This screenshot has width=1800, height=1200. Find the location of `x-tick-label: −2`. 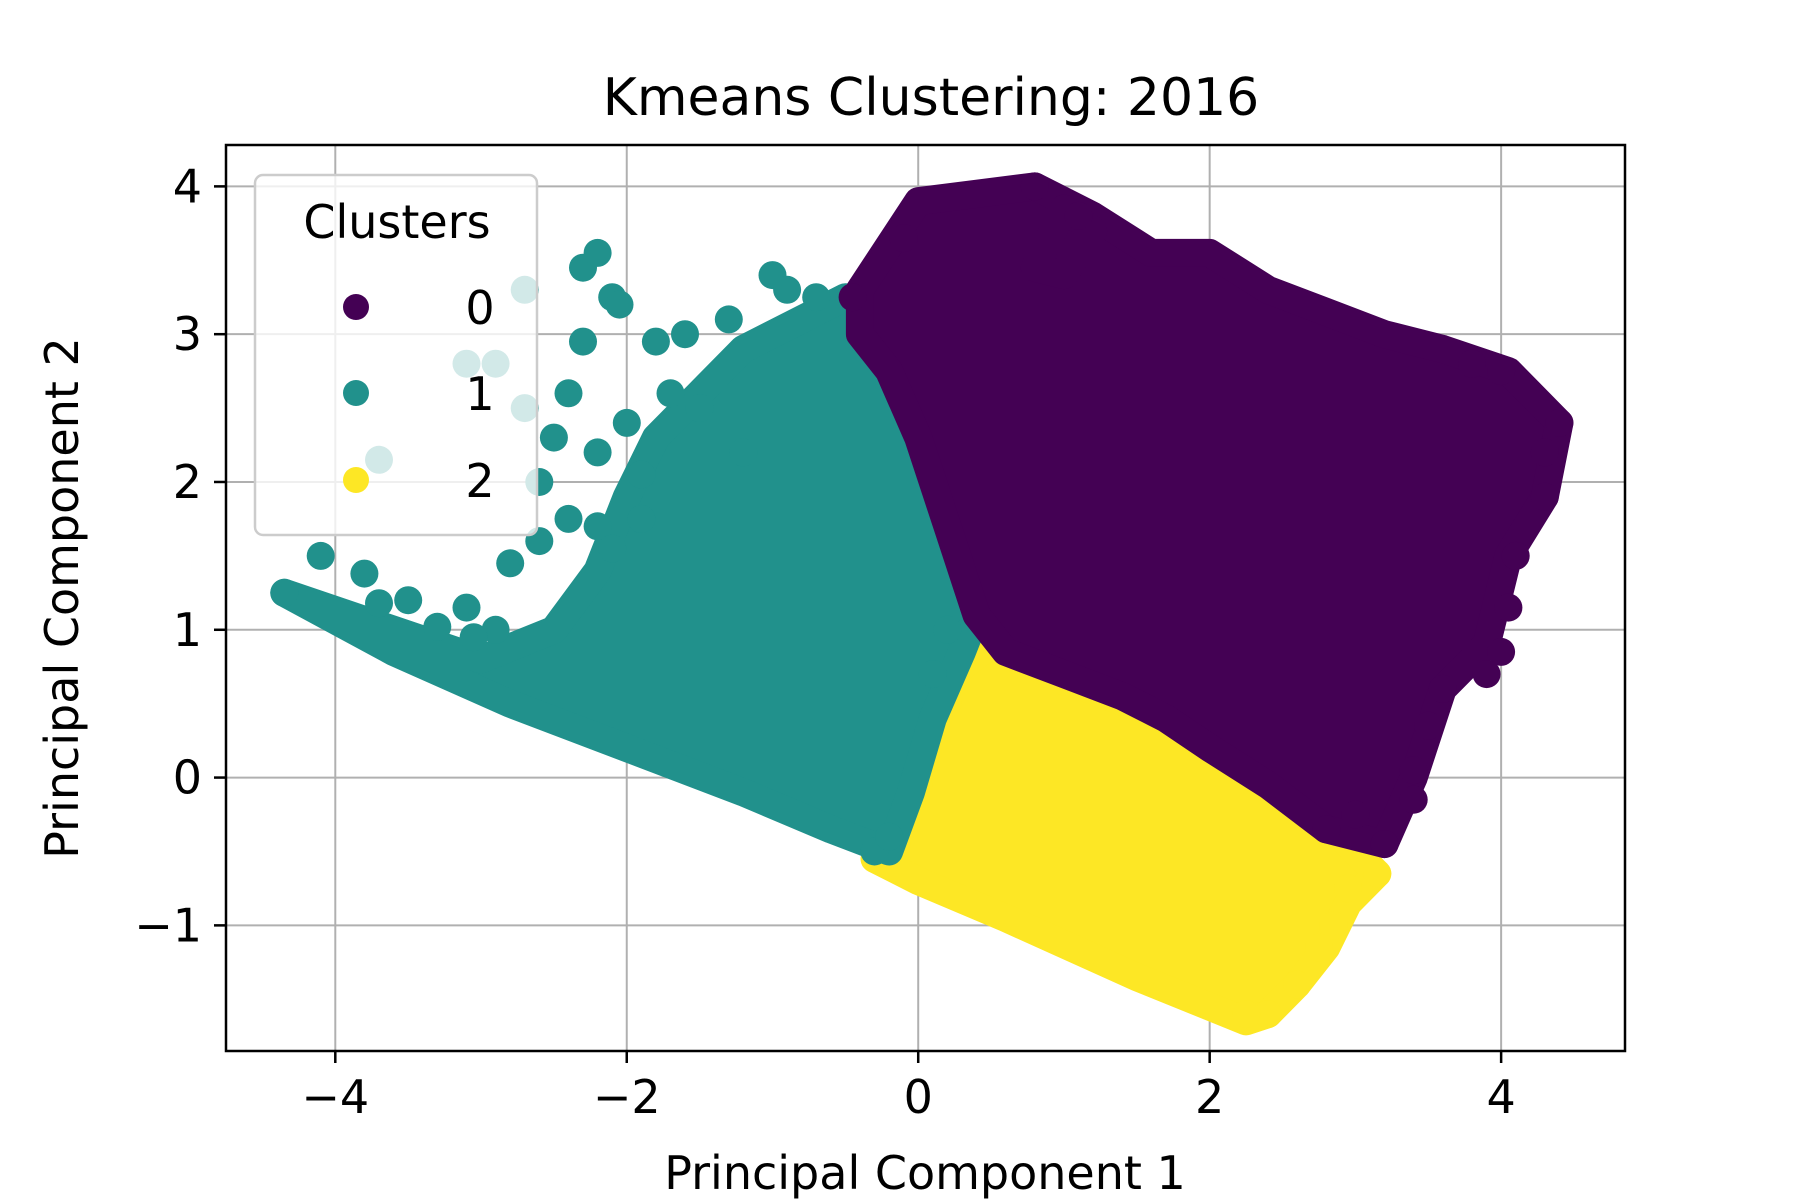

x-tick-label: −2 is located at coordinates (627, 1097).